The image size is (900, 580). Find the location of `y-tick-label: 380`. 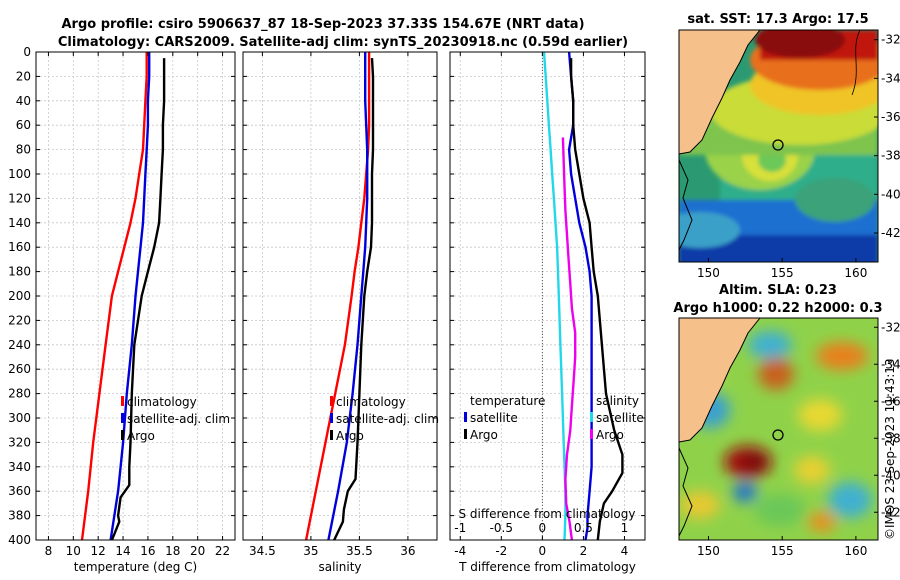

y-tick-label: 380 is located at coordinates (19, 516).